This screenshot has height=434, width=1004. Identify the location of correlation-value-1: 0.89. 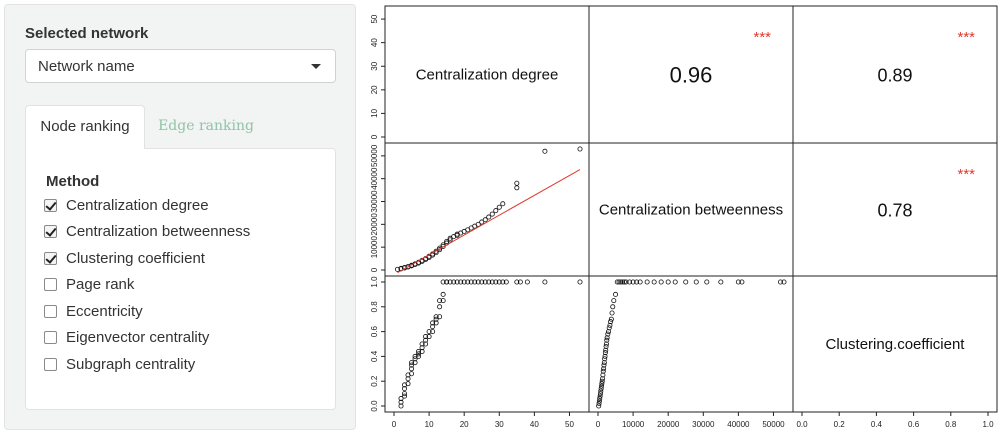
(894, 76).